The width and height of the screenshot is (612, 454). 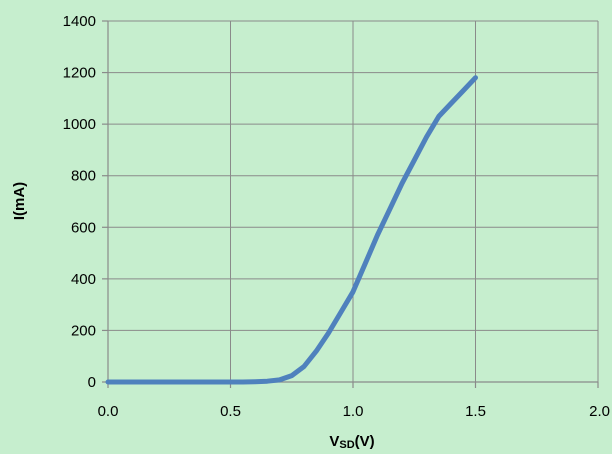 I want to click on y-tick-label: 1000, so click(x=79, y=124).